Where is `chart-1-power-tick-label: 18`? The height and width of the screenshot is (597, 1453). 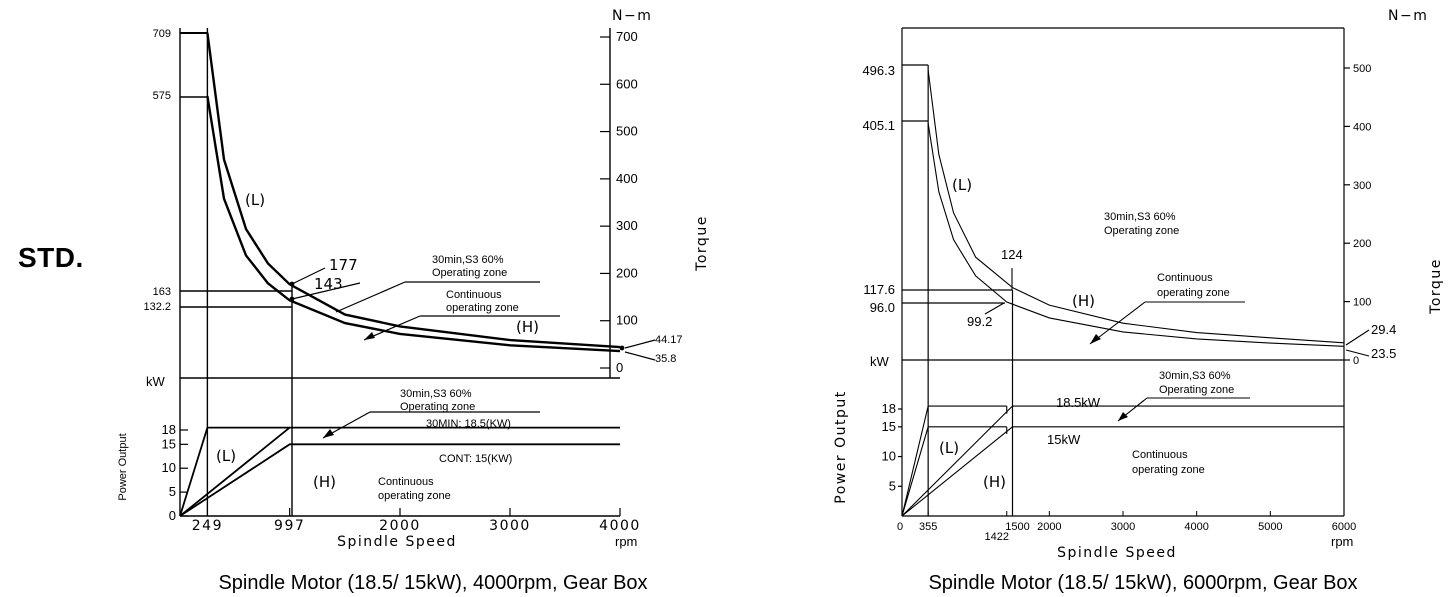 chart-1-power-tick-label: 18 is located at coordinates (169, 429).